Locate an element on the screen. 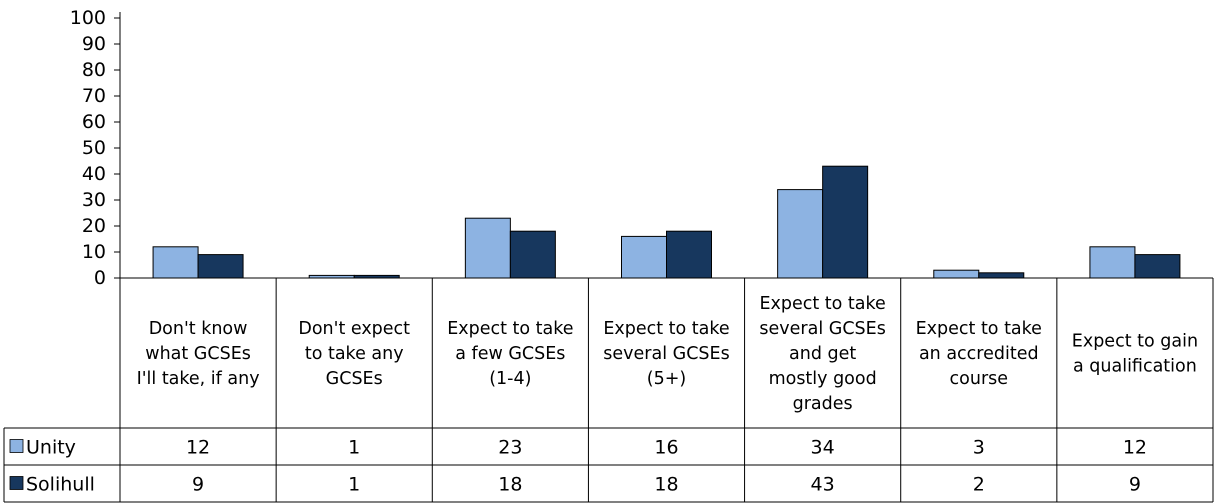 The width and height of the screenshot is (1215, 504). category-label-line: a qualification is located at coordinates (1135, 367).